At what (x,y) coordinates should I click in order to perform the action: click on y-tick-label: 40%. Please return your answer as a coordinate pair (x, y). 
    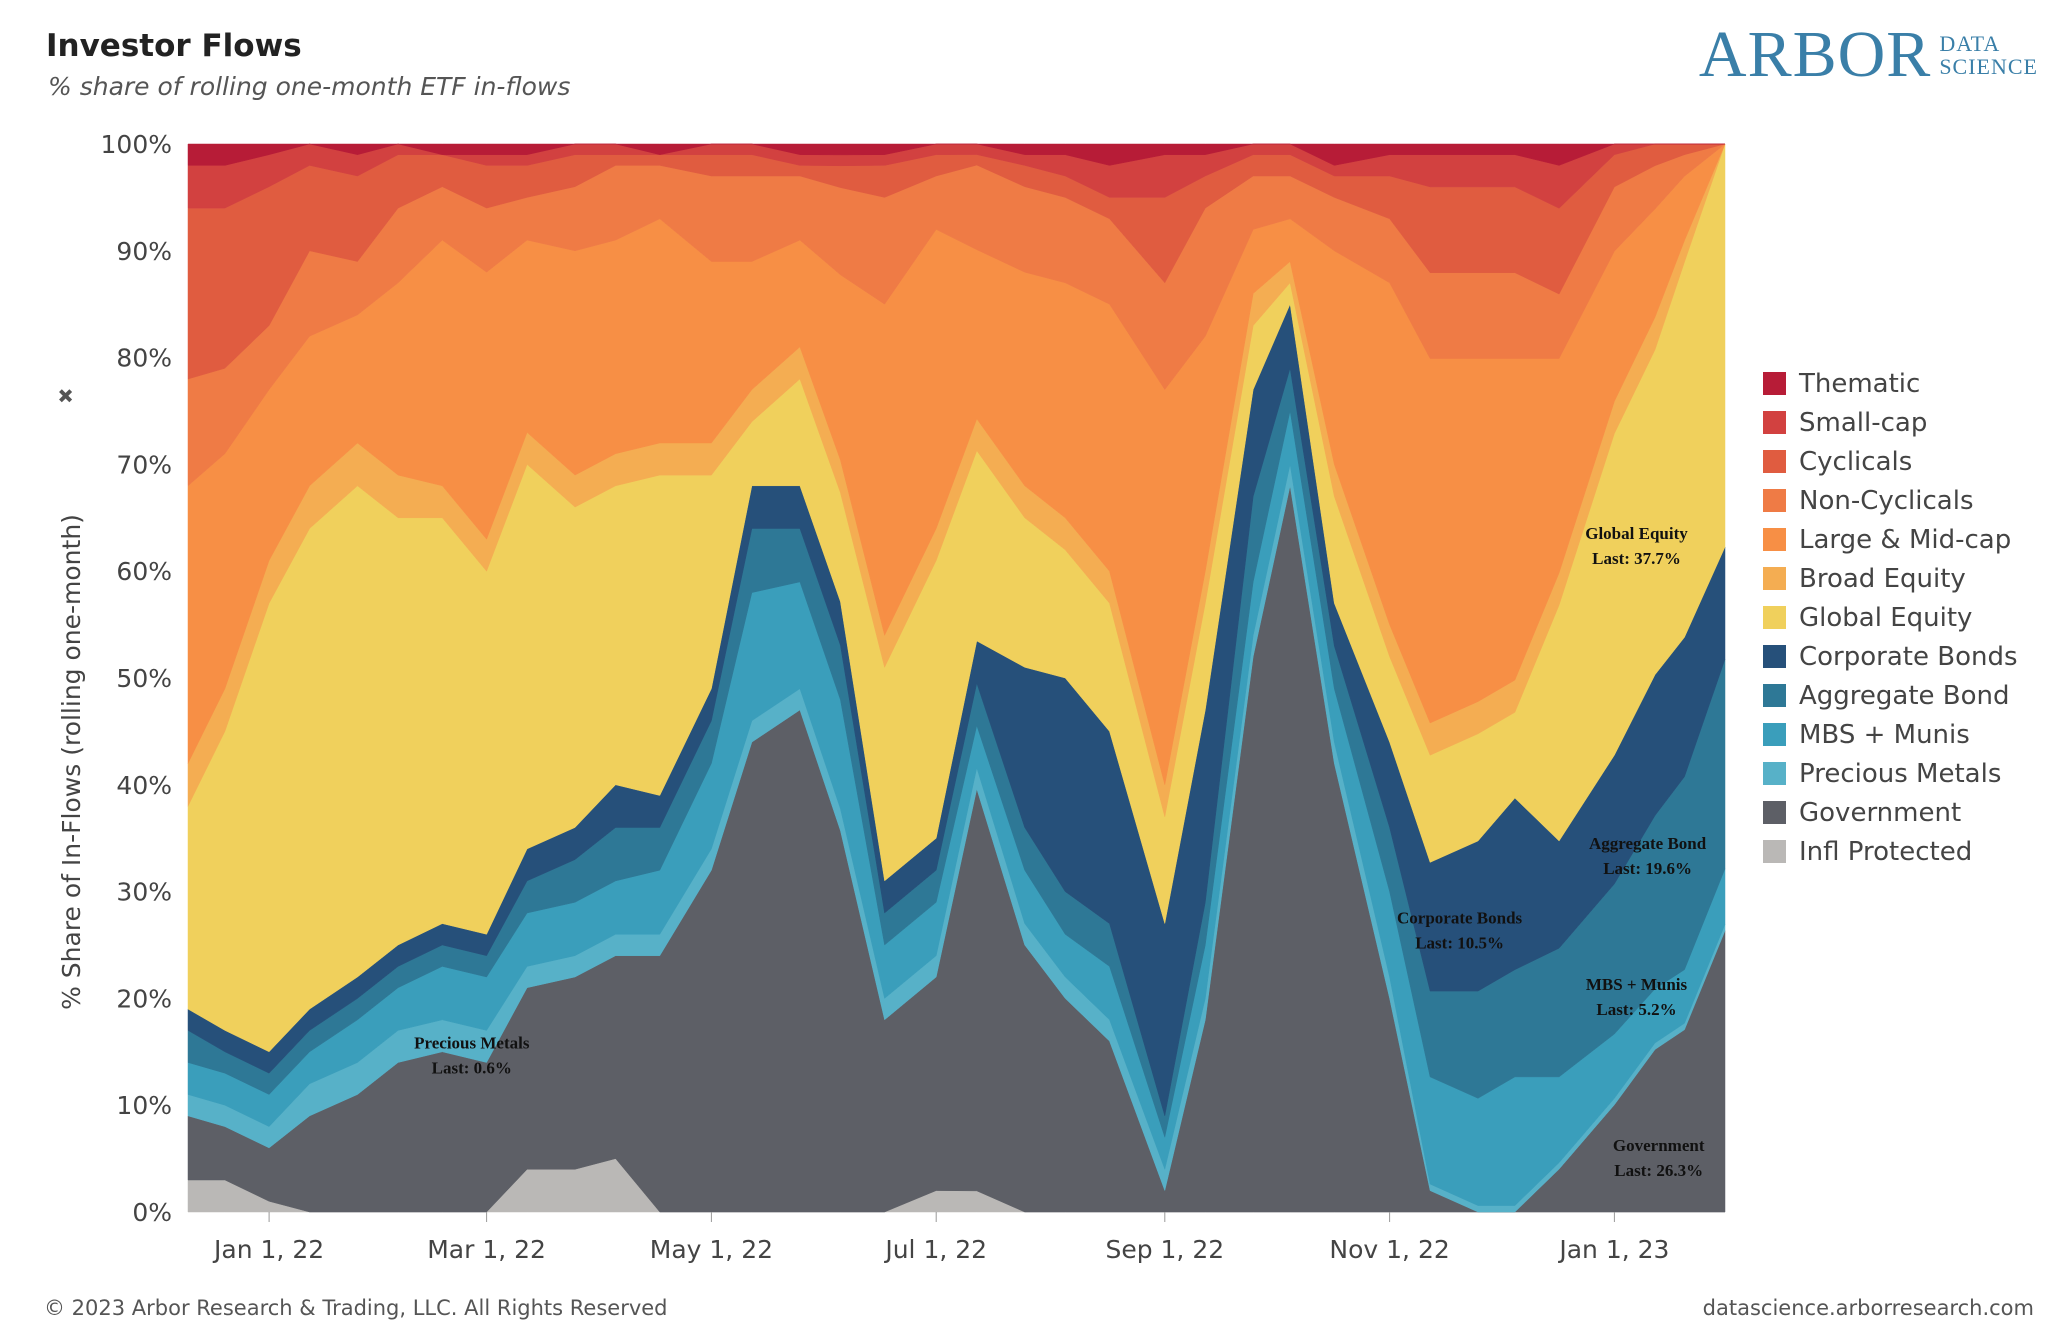
    Looking at the image, I should click on (144, 785).